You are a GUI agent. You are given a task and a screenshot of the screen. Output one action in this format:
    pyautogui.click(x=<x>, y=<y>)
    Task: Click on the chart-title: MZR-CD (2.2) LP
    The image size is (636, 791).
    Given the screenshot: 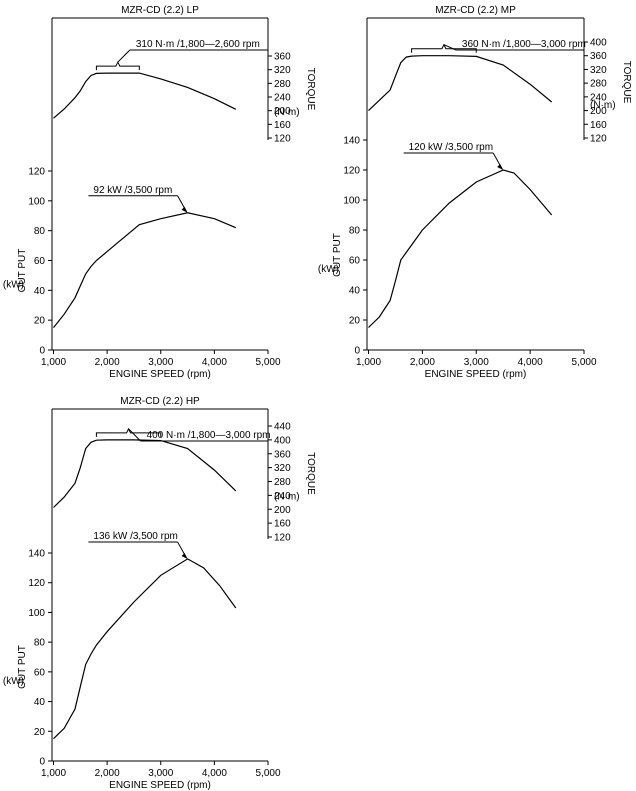 What is the action you would take?
    pyautogui.click(x=160, y=10)
    